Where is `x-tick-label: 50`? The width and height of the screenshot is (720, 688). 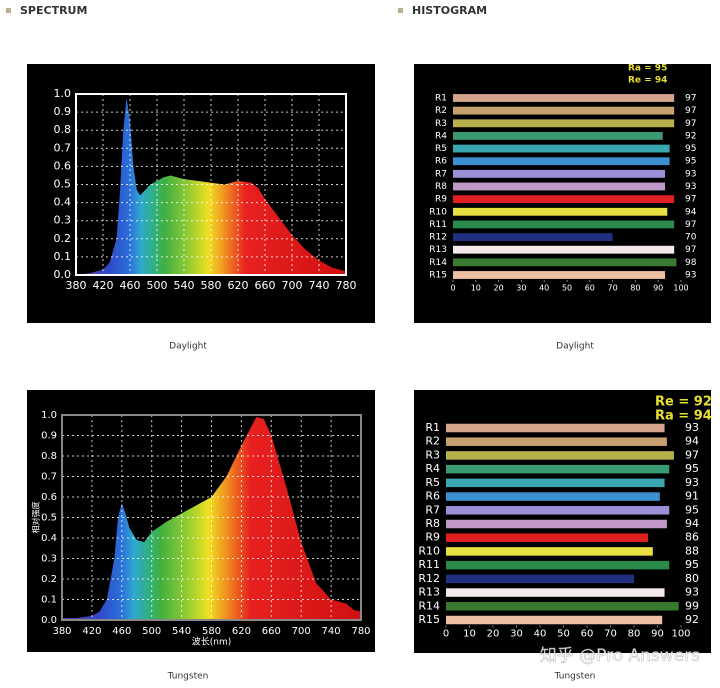
x-tick-label: 50 is located at coordinates (563, 633).